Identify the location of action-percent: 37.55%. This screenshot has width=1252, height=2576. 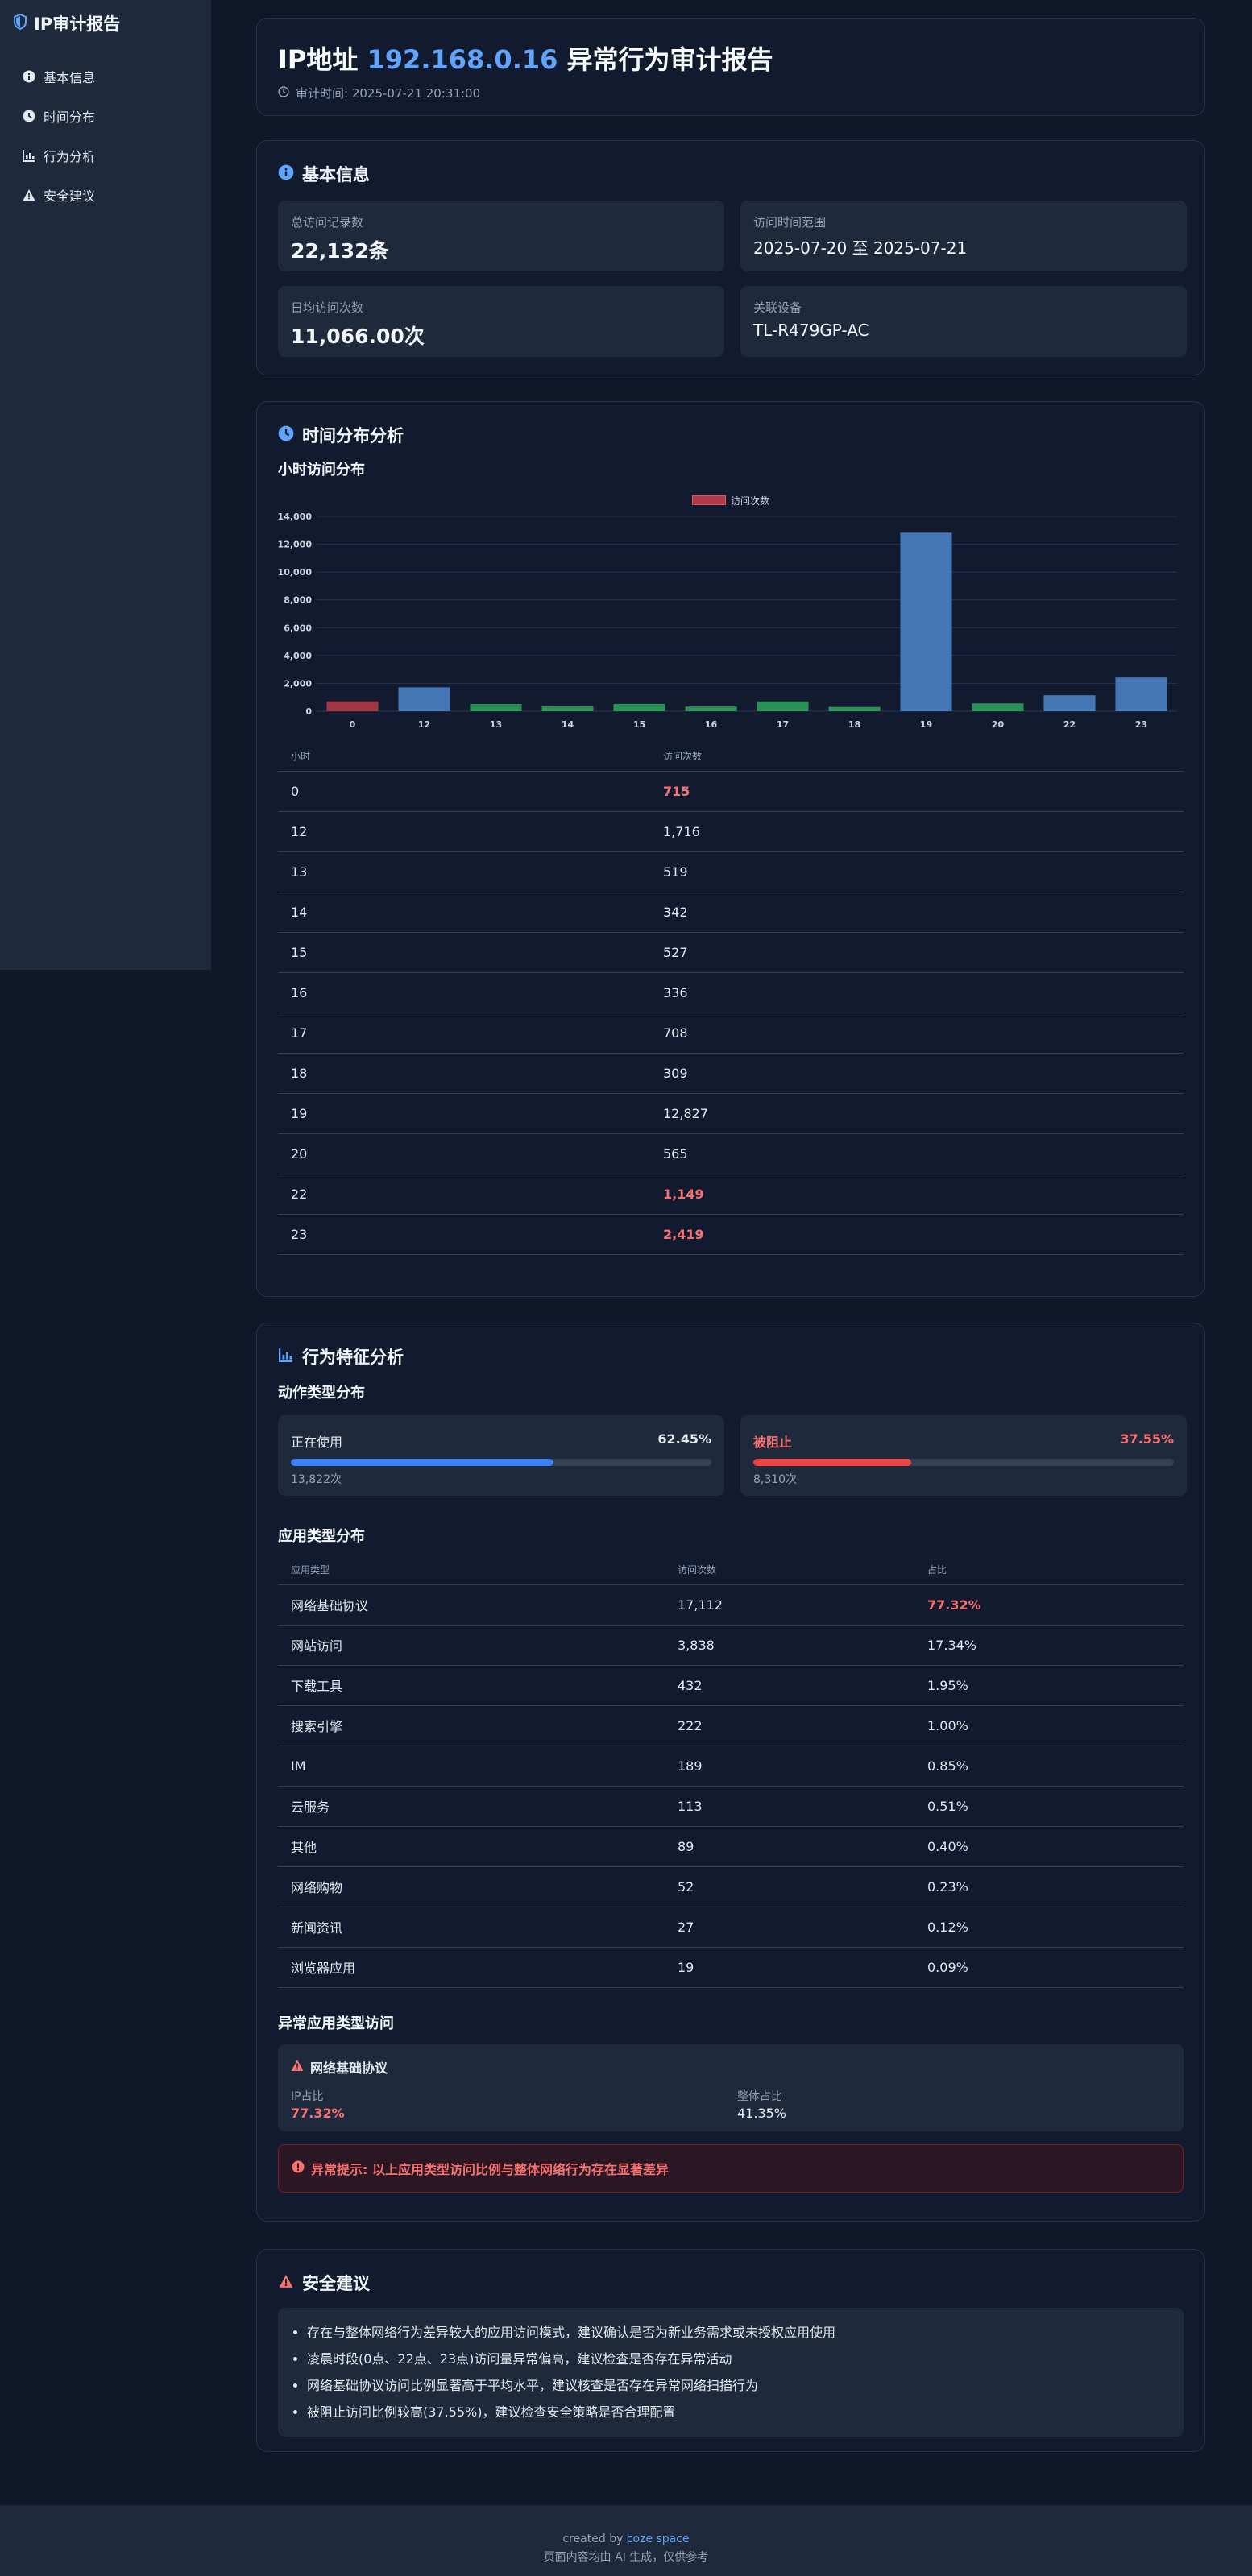
(1147, 1439).